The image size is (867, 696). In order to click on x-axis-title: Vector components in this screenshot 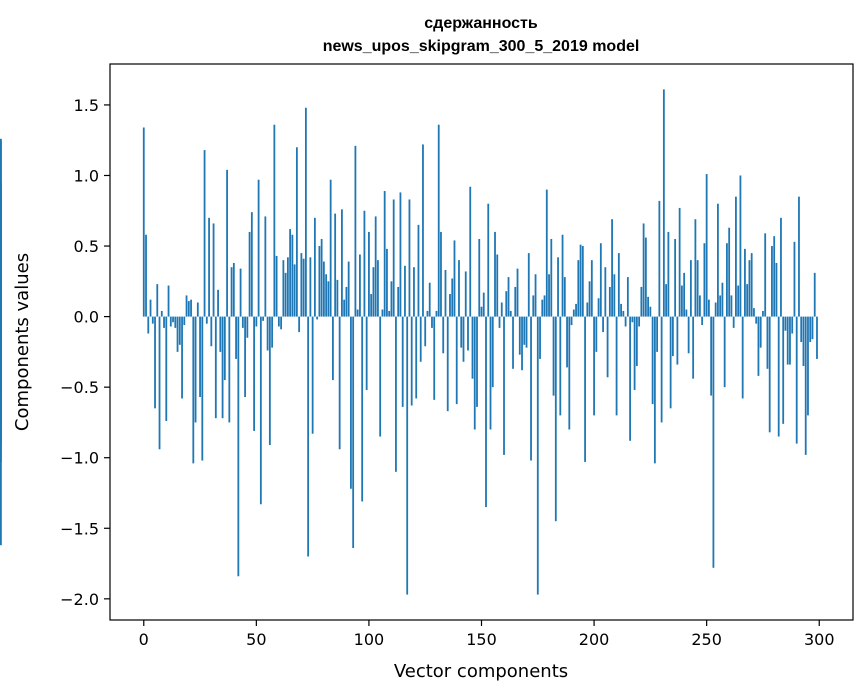, I will do `click(481, 671)`.